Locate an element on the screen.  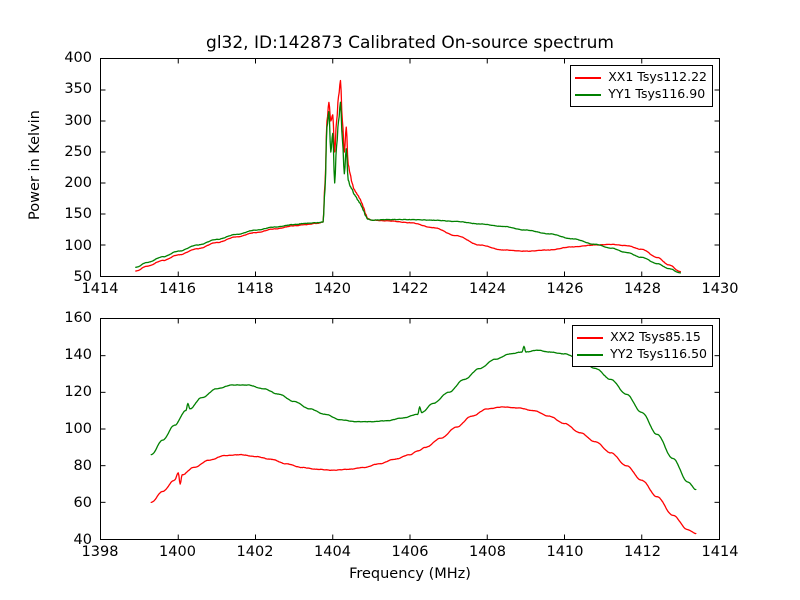
legend-entry: XX2 Tsys85.15 is located at coordinates (642, 337).